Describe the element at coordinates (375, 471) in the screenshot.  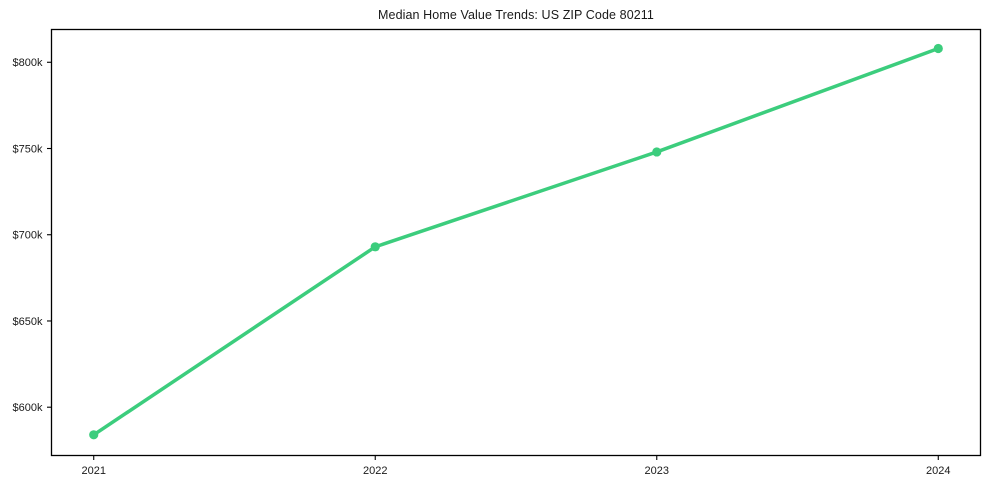
I see `x-tick-label: 2022` at that location.